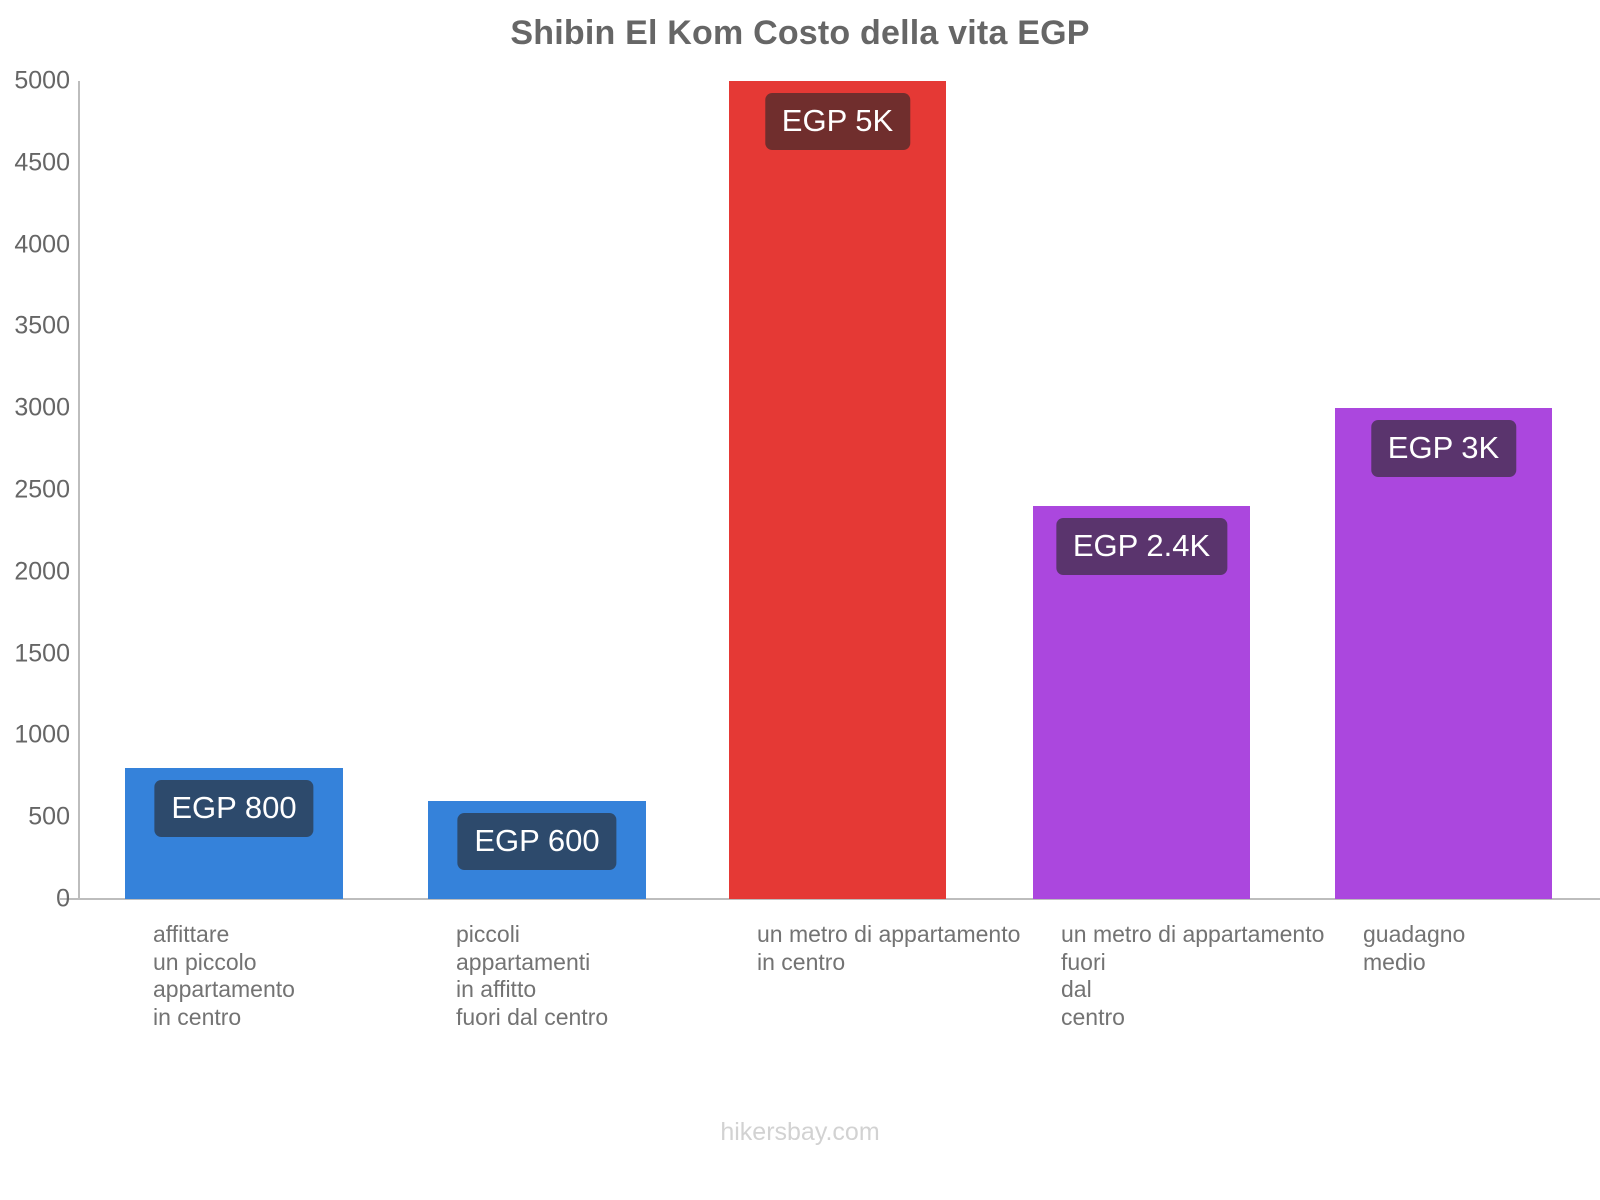 The height and width of the screenshot is (1200, 1600). I want to click on y-tick-label: 0, so click(63, 898).